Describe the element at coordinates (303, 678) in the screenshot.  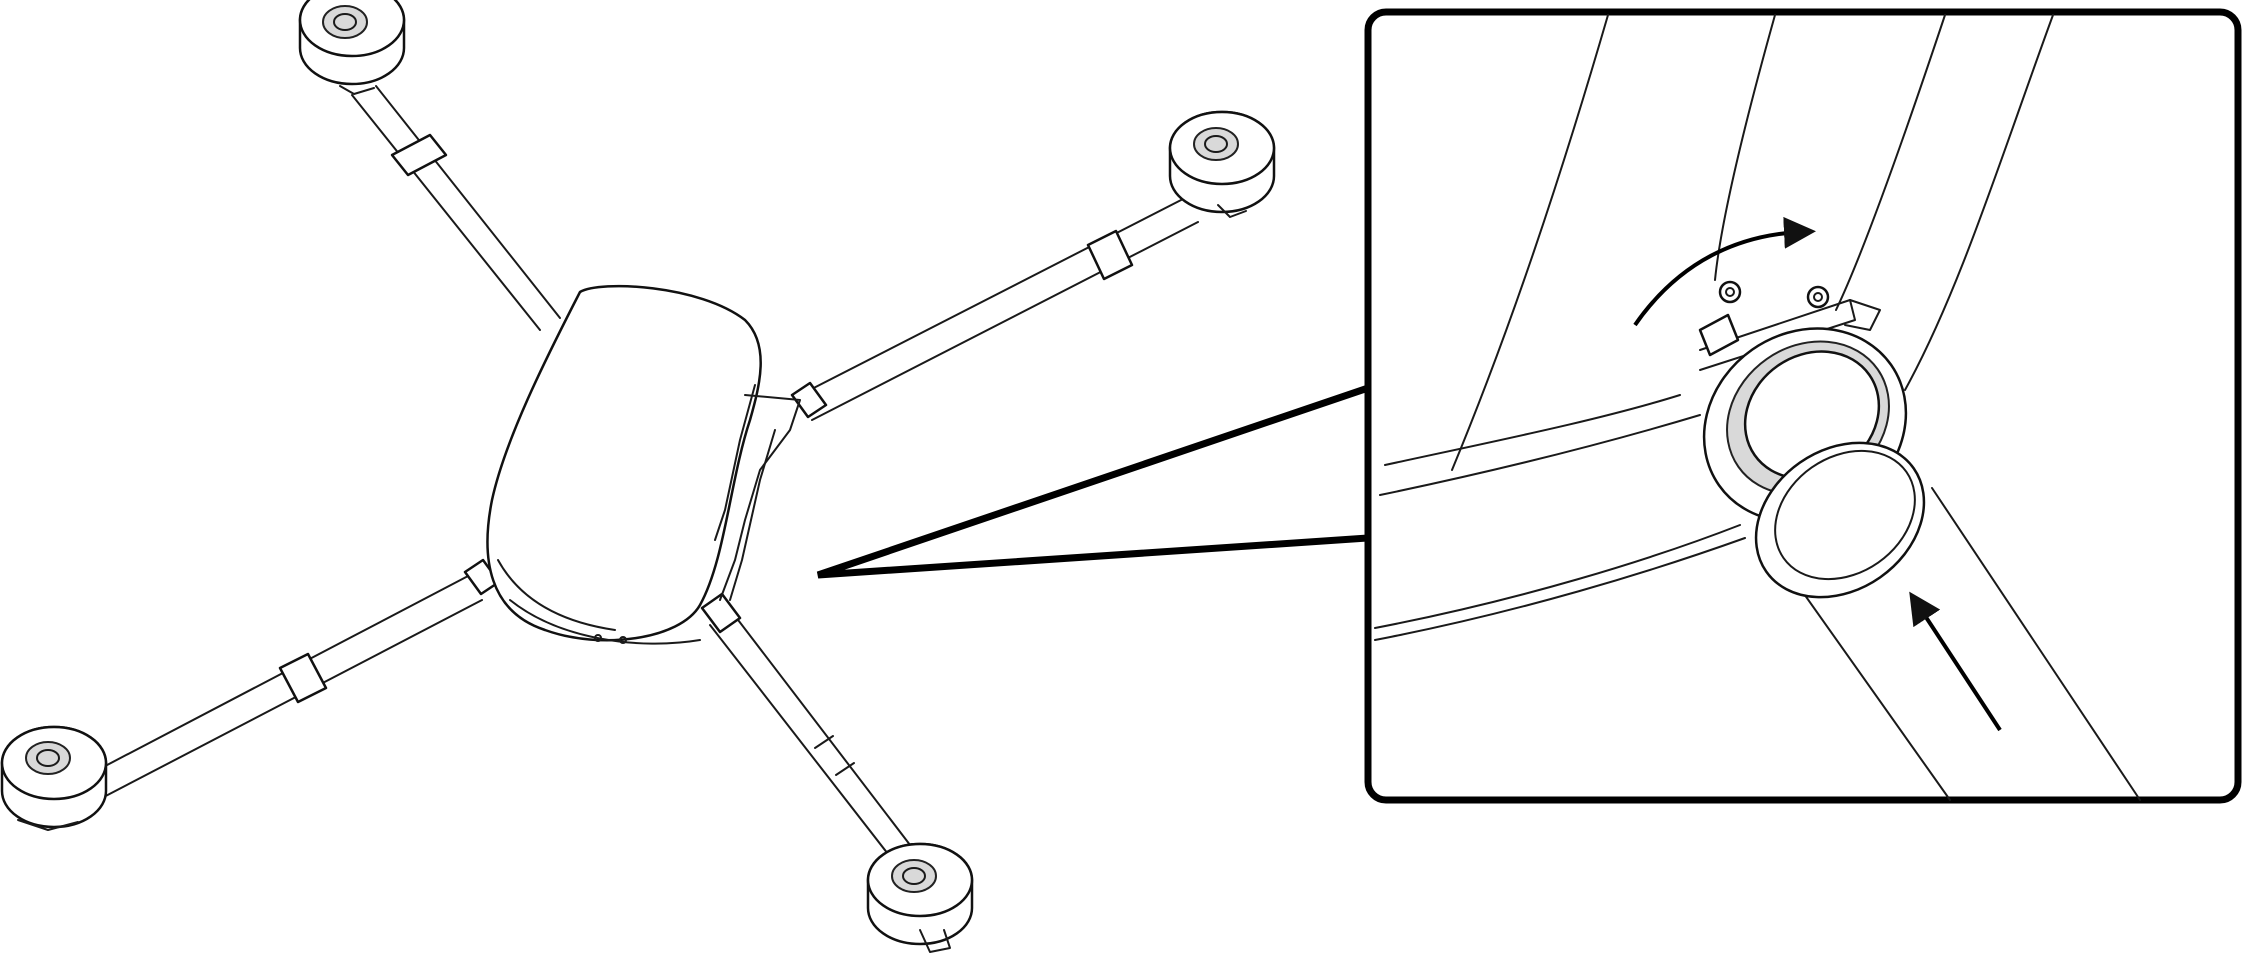
I see `arm-clamp-bottom-left` at that location.